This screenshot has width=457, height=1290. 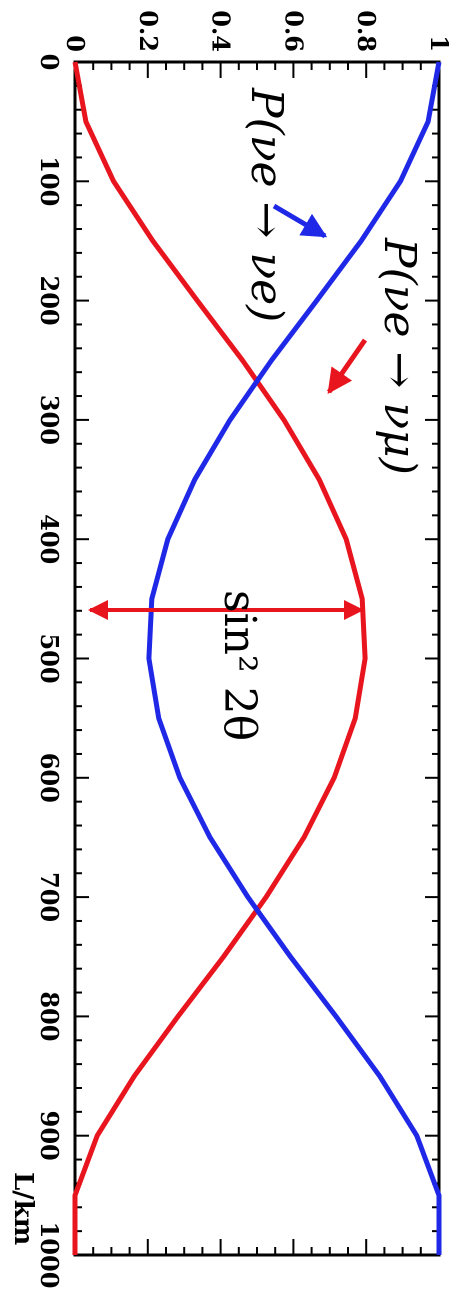 I want to click on y-tick-label: 1, so click(x=439, y=43).